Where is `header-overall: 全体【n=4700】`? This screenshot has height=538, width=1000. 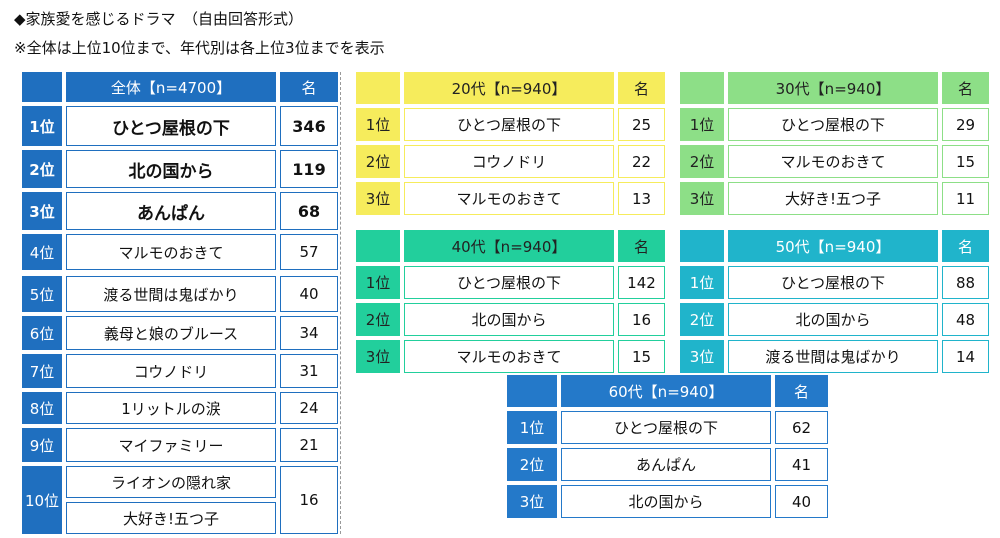
header-overall: 全体【n=4700】 is located at coordinates (171, 87).